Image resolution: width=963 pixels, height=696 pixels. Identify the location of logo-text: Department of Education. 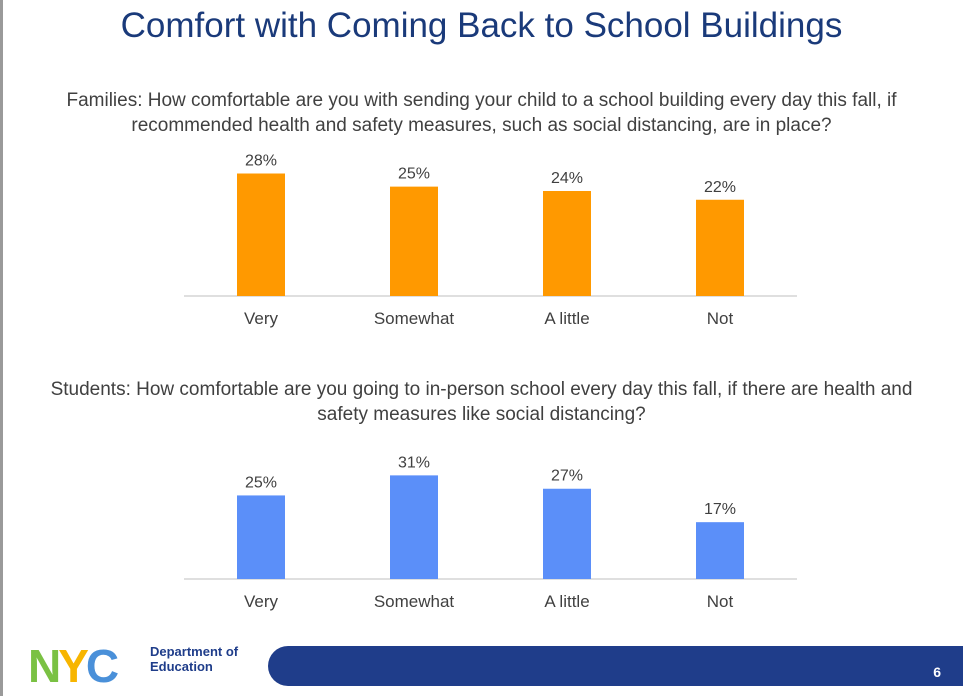
(194, 659).